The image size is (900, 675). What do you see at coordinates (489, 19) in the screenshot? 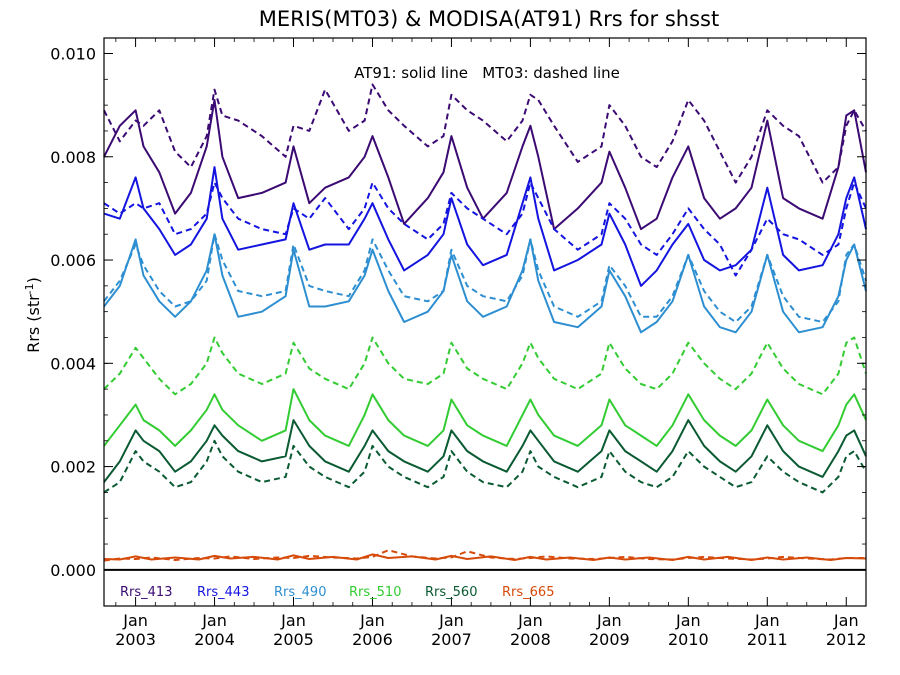
I see `chart-title: MERIS(MT03) & MODISA(AT91) Rrs for shsst` at bounding box center [489, 19].